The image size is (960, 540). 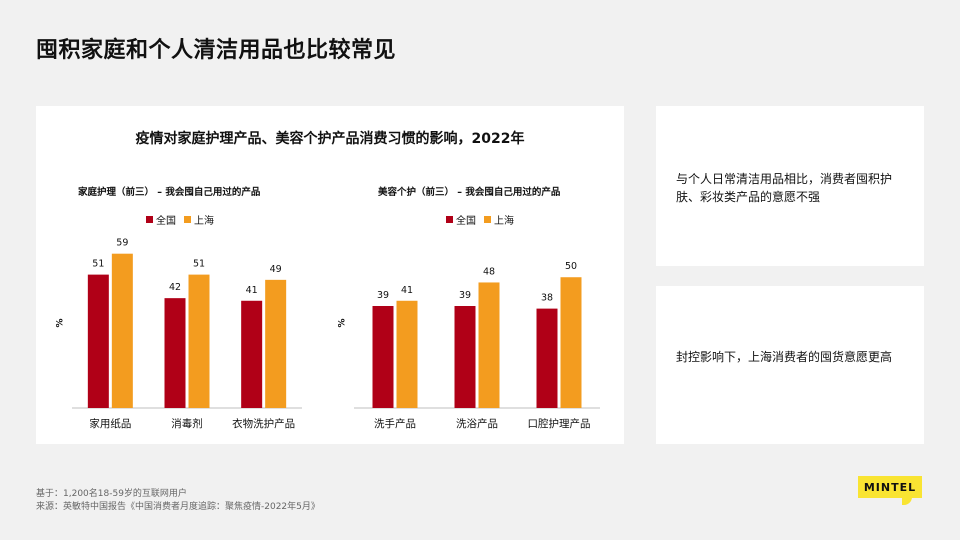 I want to click on footnote-source: 来源：英敏特中国报告《中国消费者月度追踪：聚焦疫情-2022年5月》, so click(x=178, y=507).